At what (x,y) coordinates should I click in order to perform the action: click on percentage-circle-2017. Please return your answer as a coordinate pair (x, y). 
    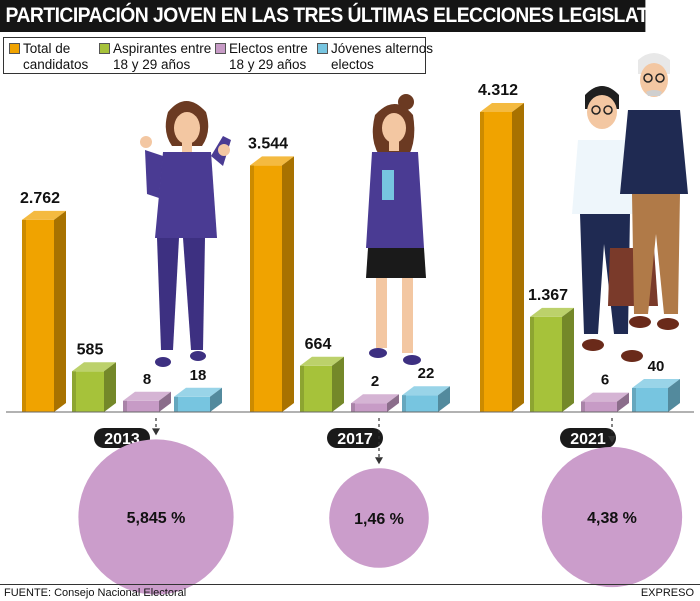
    Looking at the image, I should click on (379, 518).